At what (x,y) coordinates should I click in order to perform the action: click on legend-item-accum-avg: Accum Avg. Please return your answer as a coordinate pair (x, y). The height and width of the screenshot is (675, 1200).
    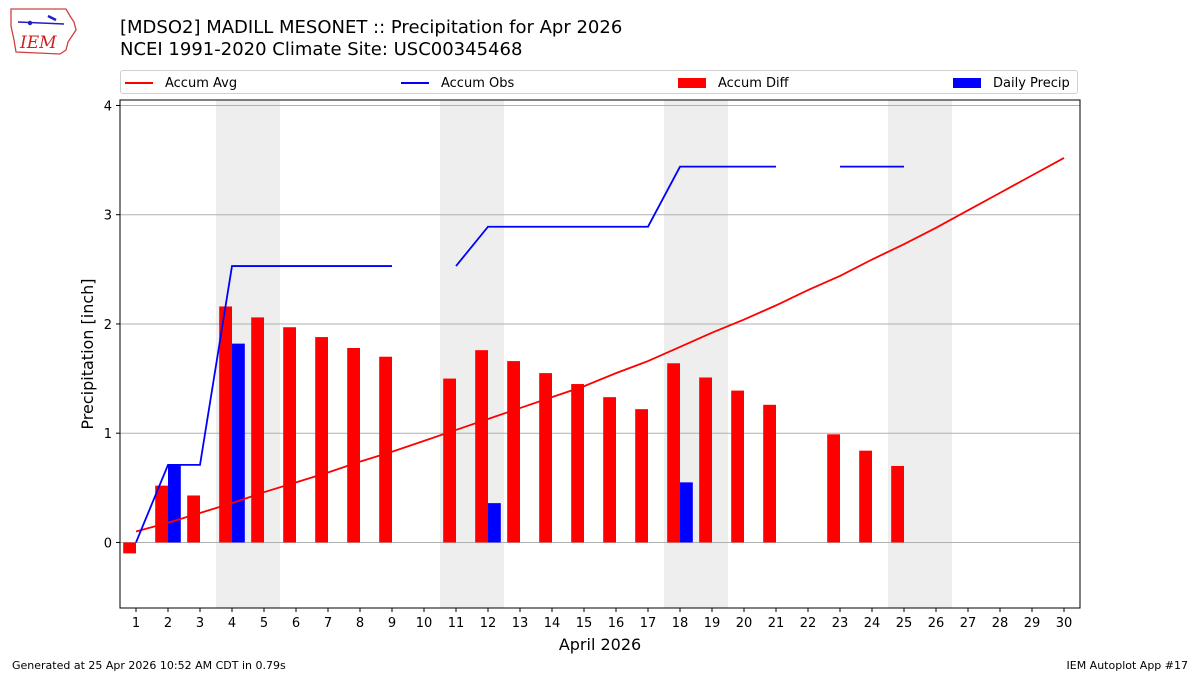
    Looking at the image, I should click on (181, 83).